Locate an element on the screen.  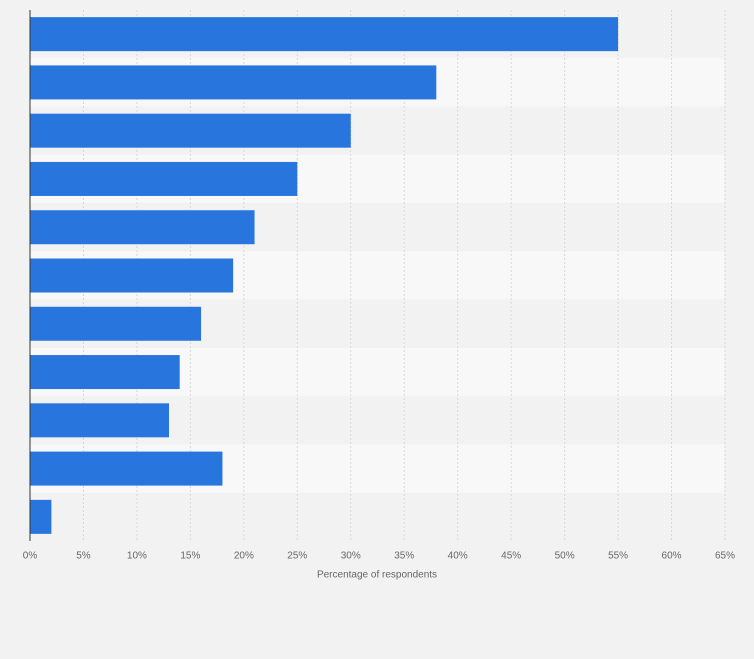
x-tick-label: 10% is located at coordinates (137, 556).